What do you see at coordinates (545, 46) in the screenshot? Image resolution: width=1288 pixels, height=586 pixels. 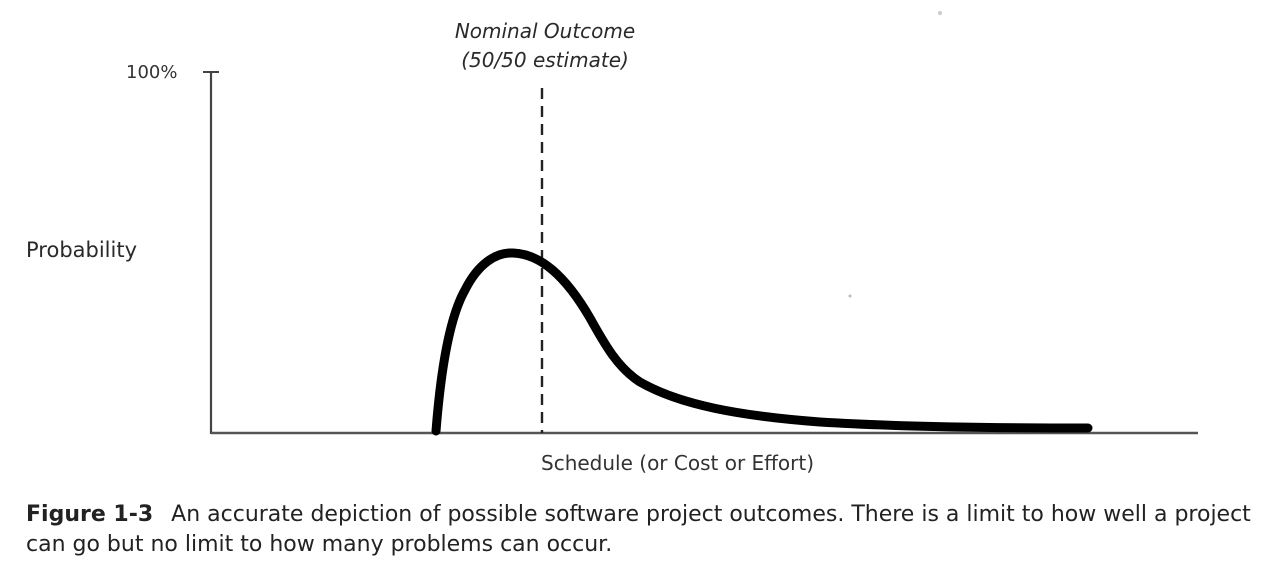 I see `nominal-outcome-annotation: Nominal Outcome (50/50 estimate)` at bounding box center [545, 46].